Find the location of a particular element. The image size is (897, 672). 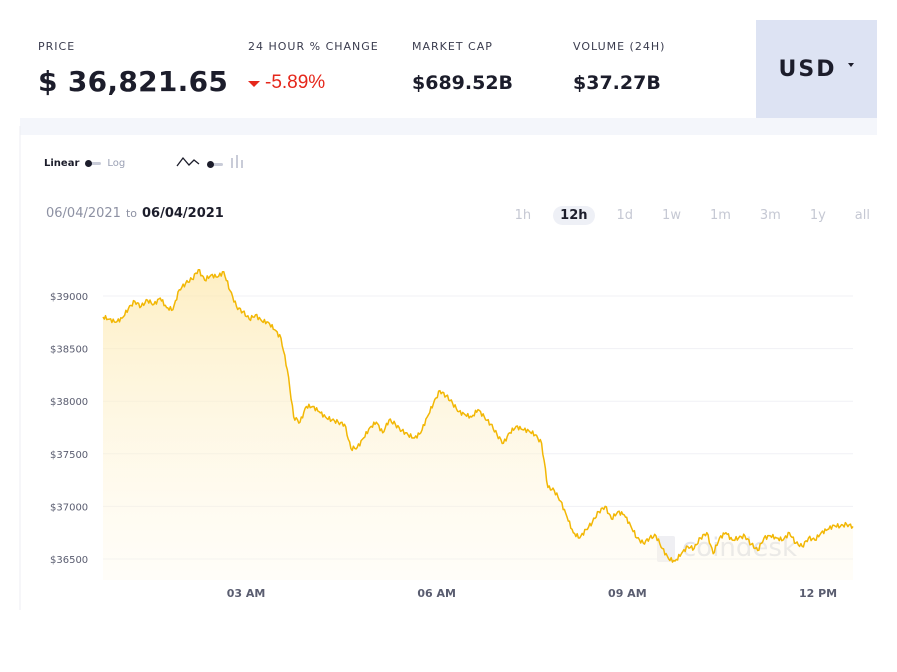

range-1y: 1y is located at coordinates (817, 215).